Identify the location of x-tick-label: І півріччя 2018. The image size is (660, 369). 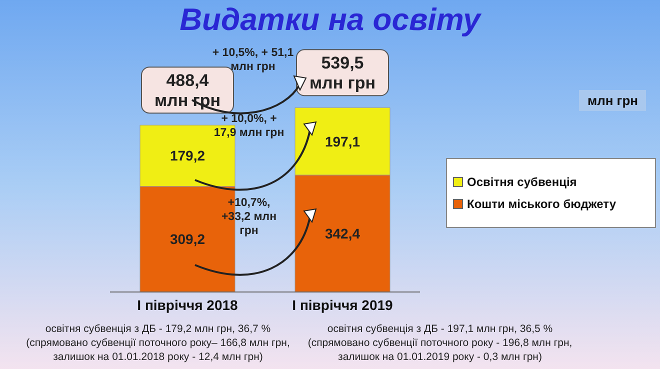
(187, 304).